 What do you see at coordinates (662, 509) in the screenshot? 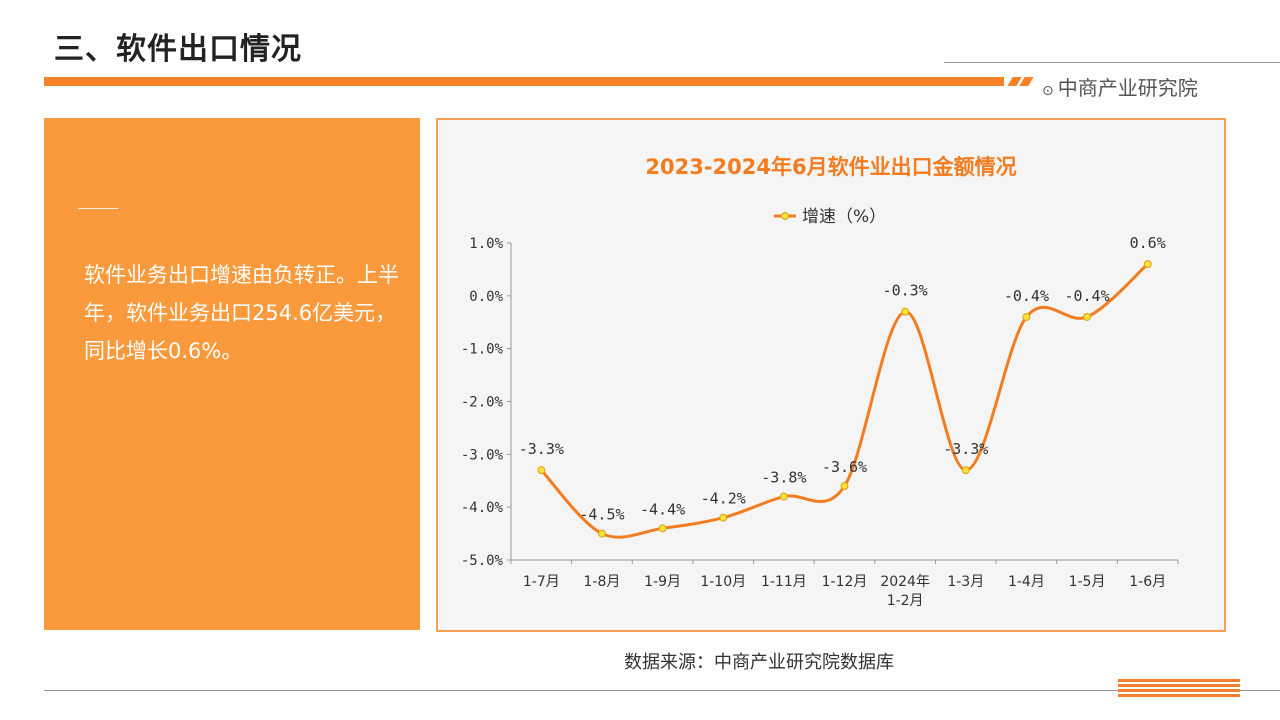
I see `data-label: -4.4%` at bounding box center [662, 509].